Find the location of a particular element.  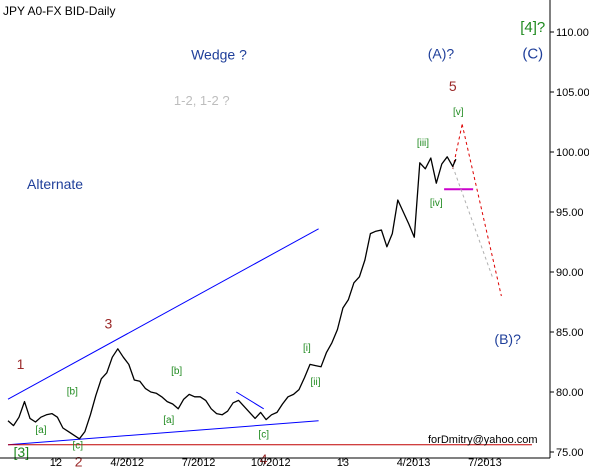

red-projection-down is located at coordinates (481, 210).